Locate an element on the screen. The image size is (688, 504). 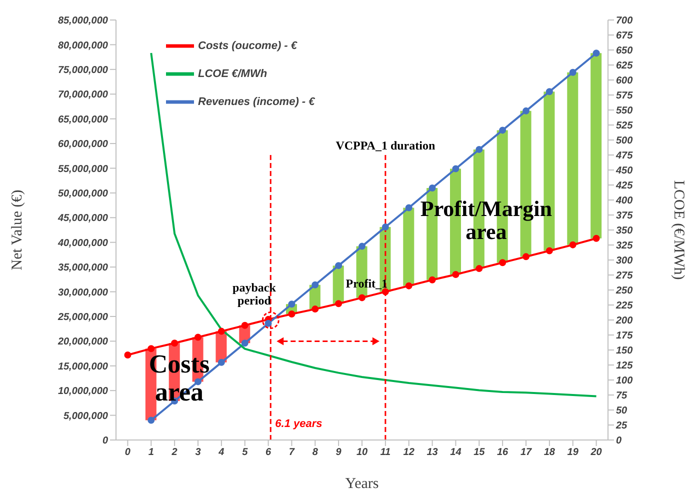
y-tick-label: 80,000,000 is located at coordinates (83, 46).